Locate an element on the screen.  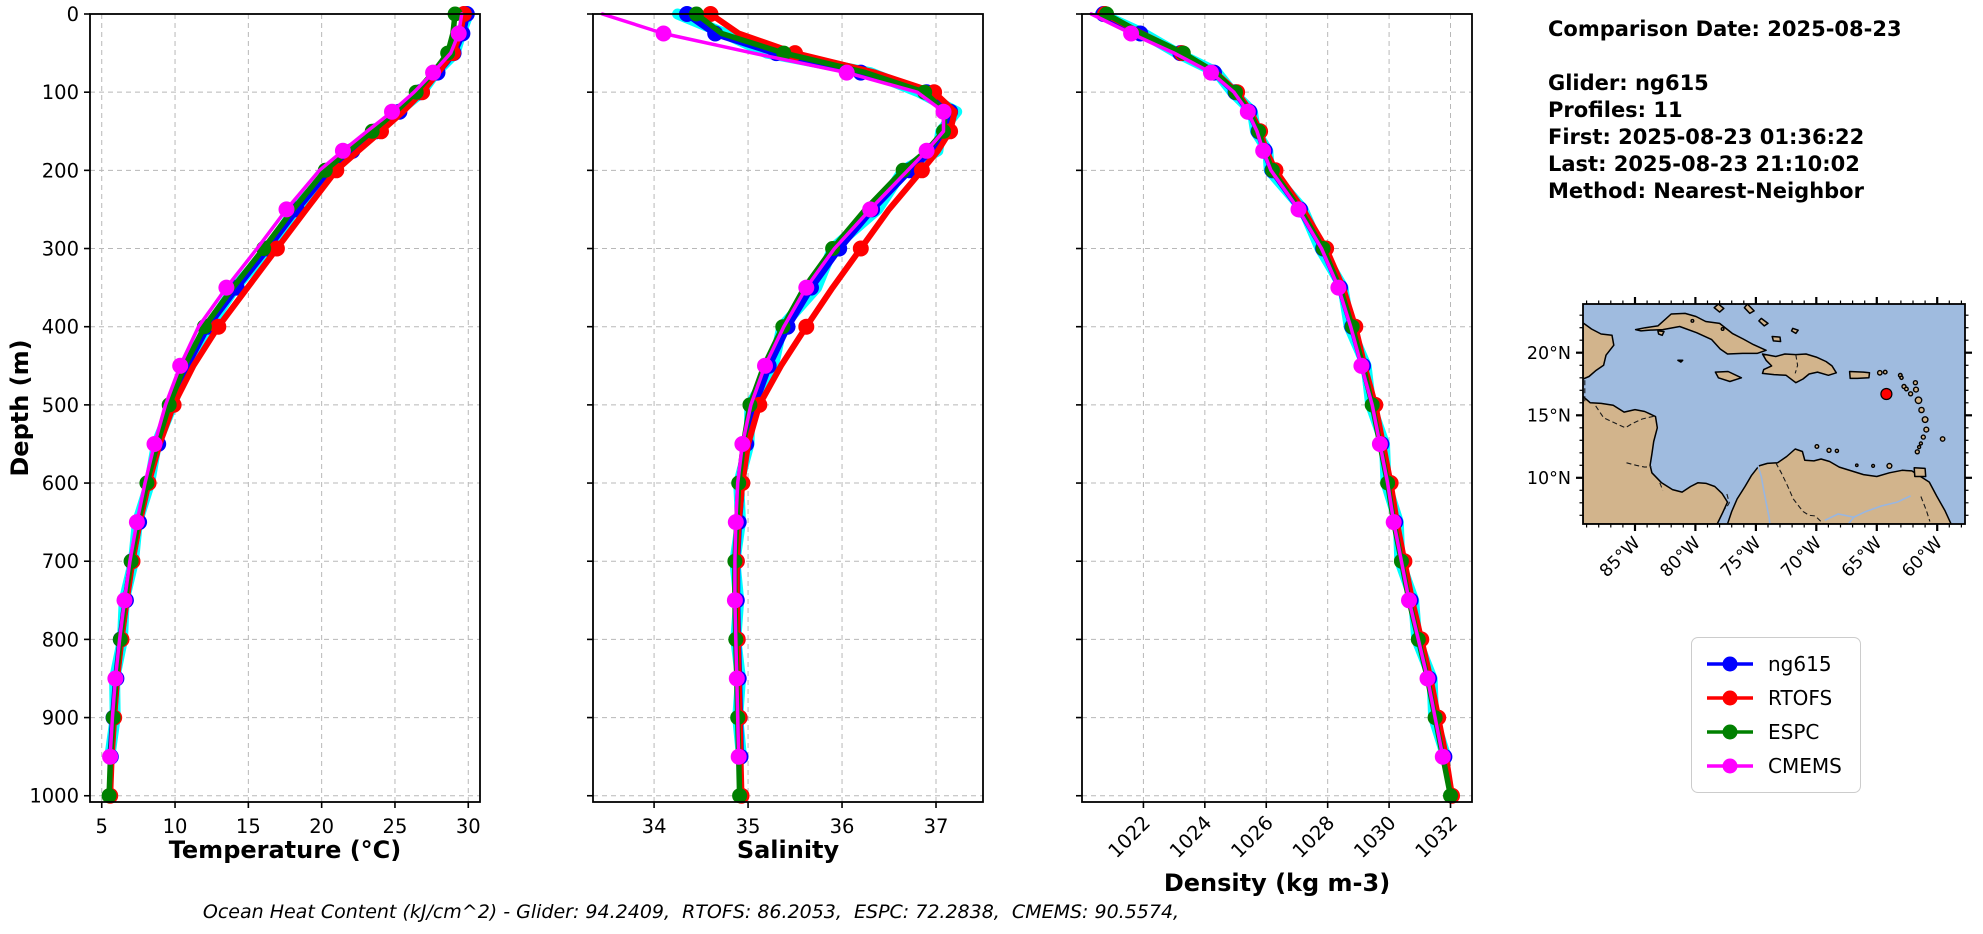
map-land is located at coordinates (1767, 414).